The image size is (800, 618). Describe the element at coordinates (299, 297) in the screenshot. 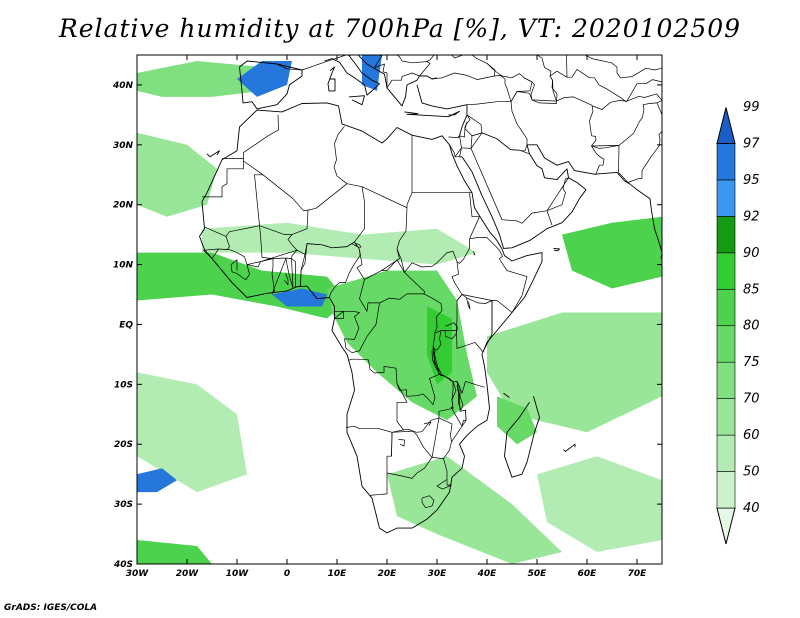

I see `humidity-region-gulf-of-guinea-core` at that location.